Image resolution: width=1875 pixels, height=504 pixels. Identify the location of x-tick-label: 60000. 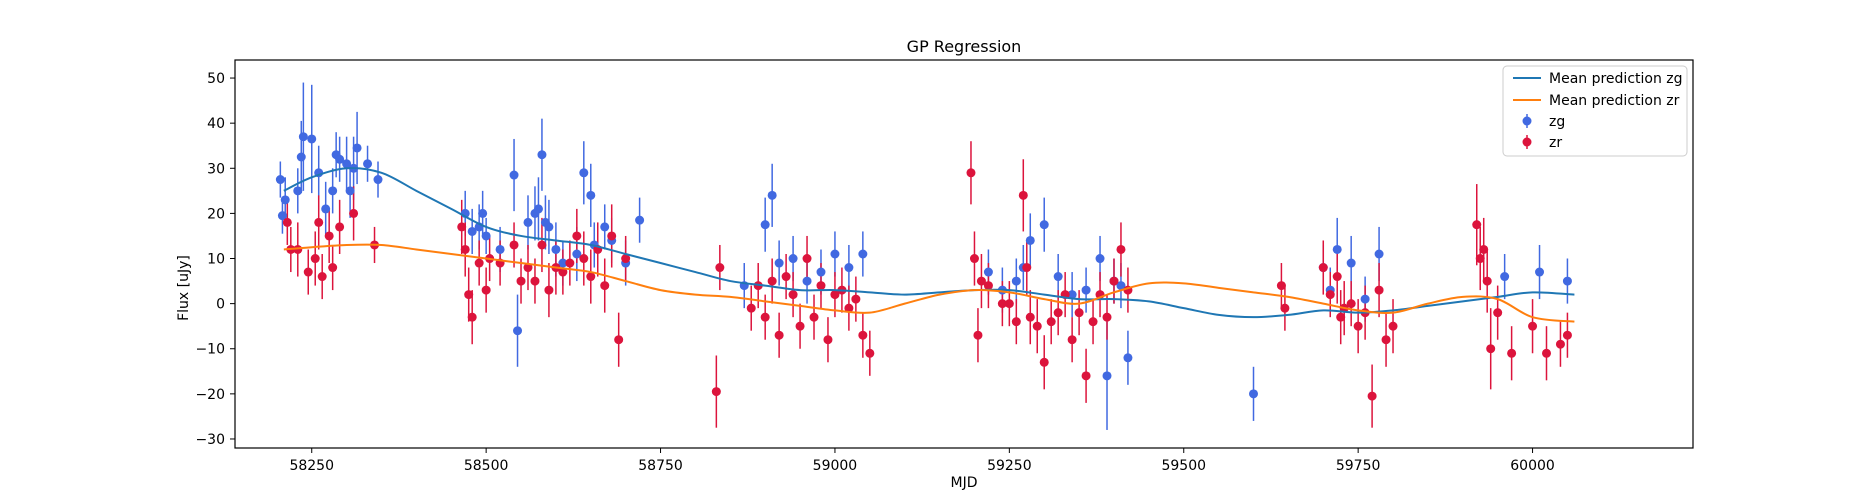
(1532, 466).